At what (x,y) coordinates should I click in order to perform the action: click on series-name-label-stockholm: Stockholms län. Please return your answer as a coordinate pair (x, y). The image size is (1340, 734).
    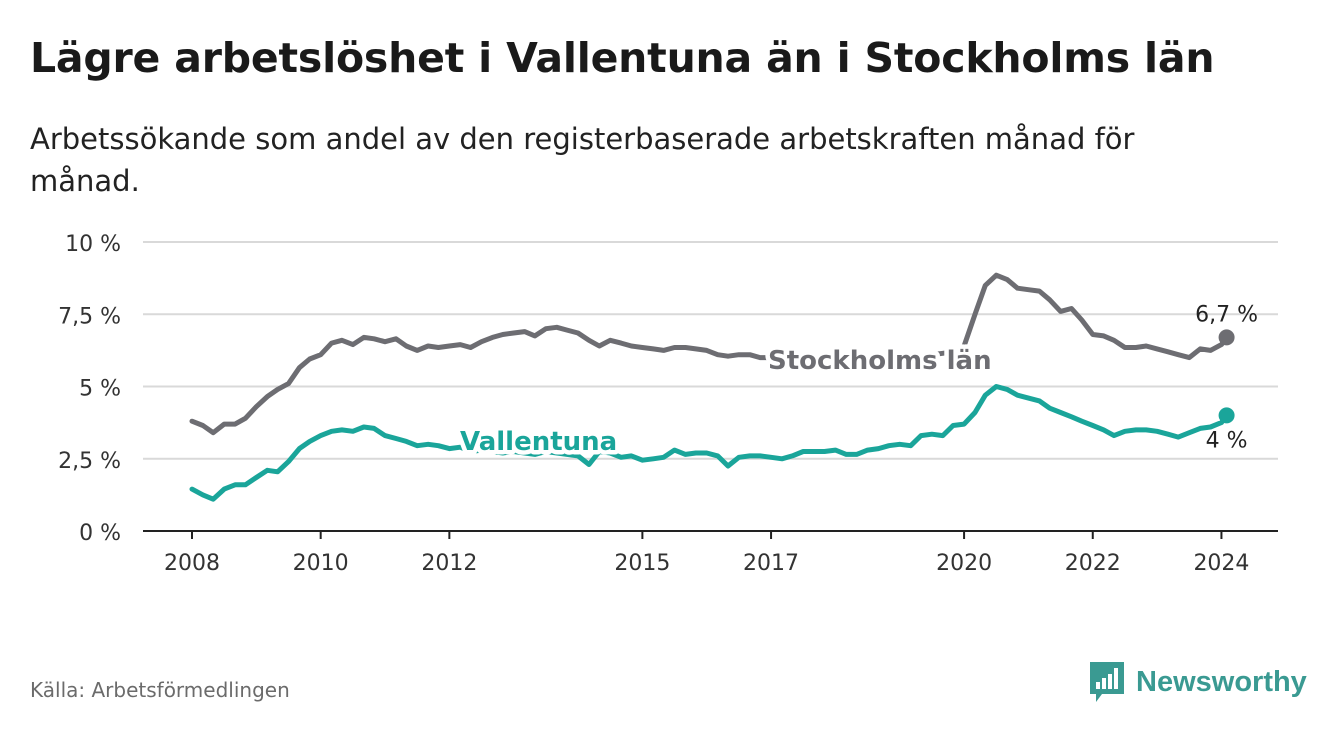
    Looking at the image, I should click on (880, 361).